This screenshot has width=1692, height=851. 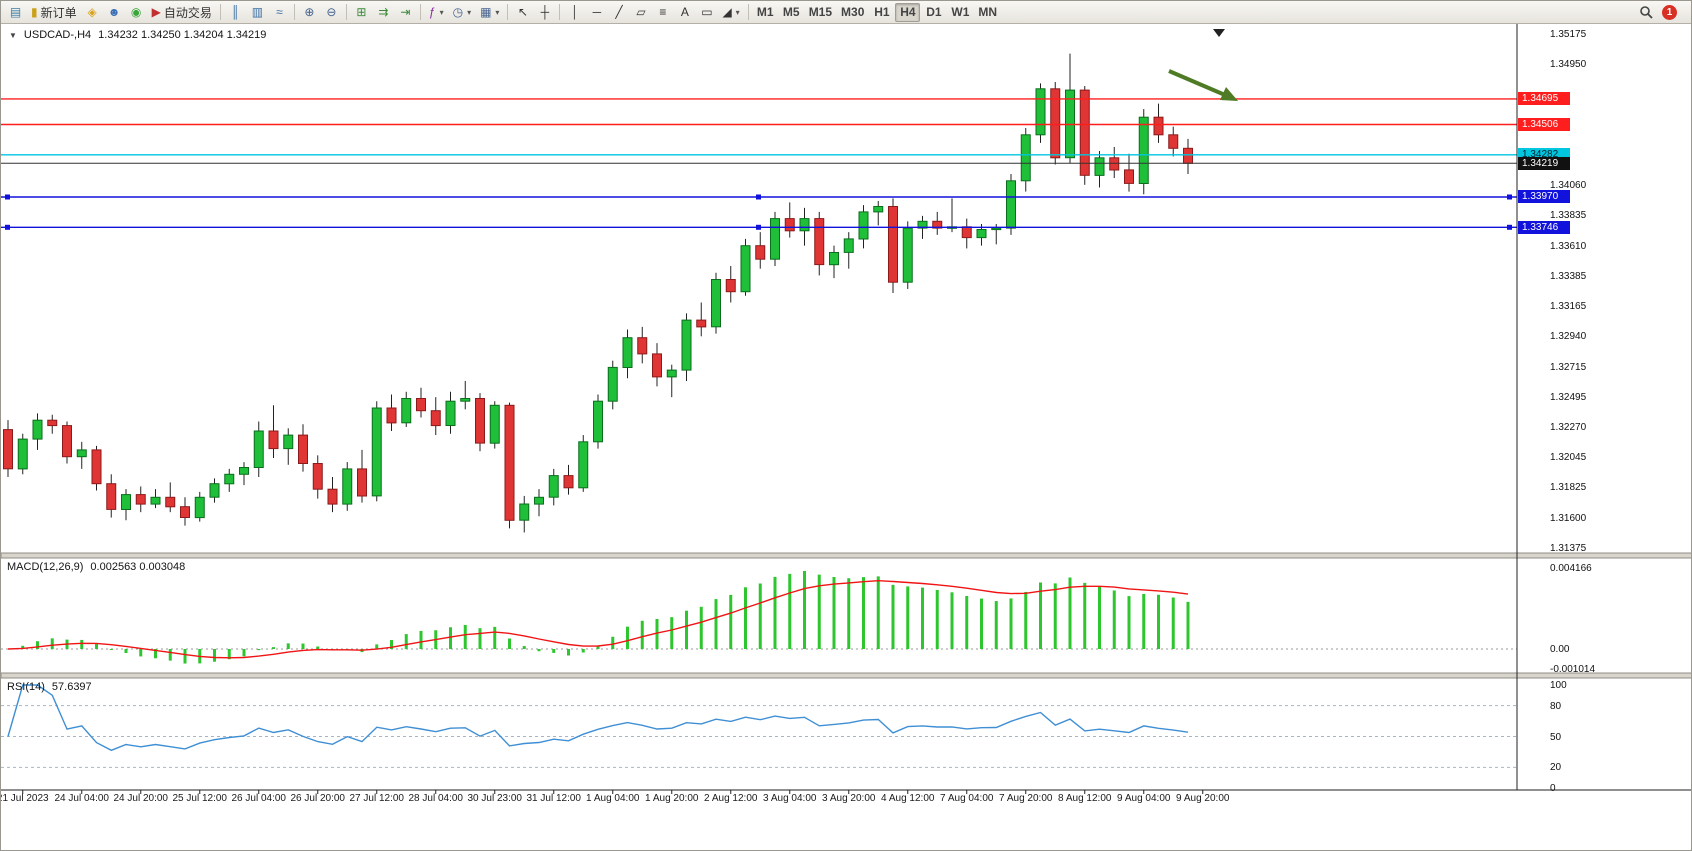 I want to click on horizontal-line-button: ─, so click(x=596, y=12).